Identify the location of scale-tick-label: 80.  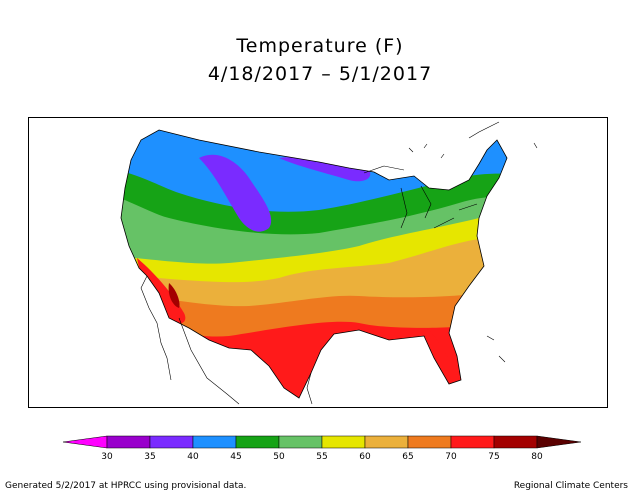
(537, 457).